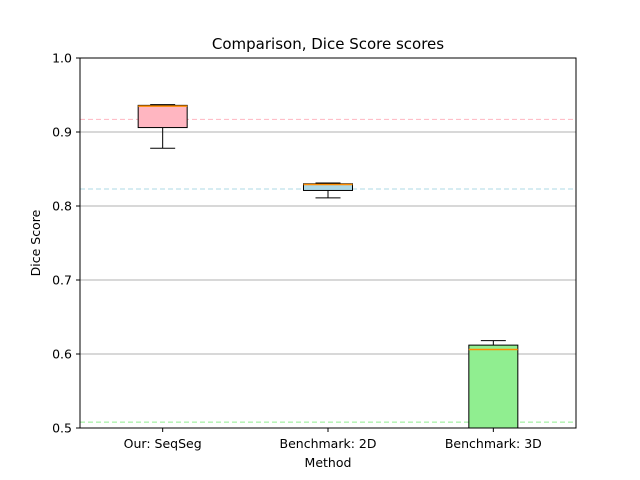  I want to click on y-axis-label: Dice Score, so click(35, 242).